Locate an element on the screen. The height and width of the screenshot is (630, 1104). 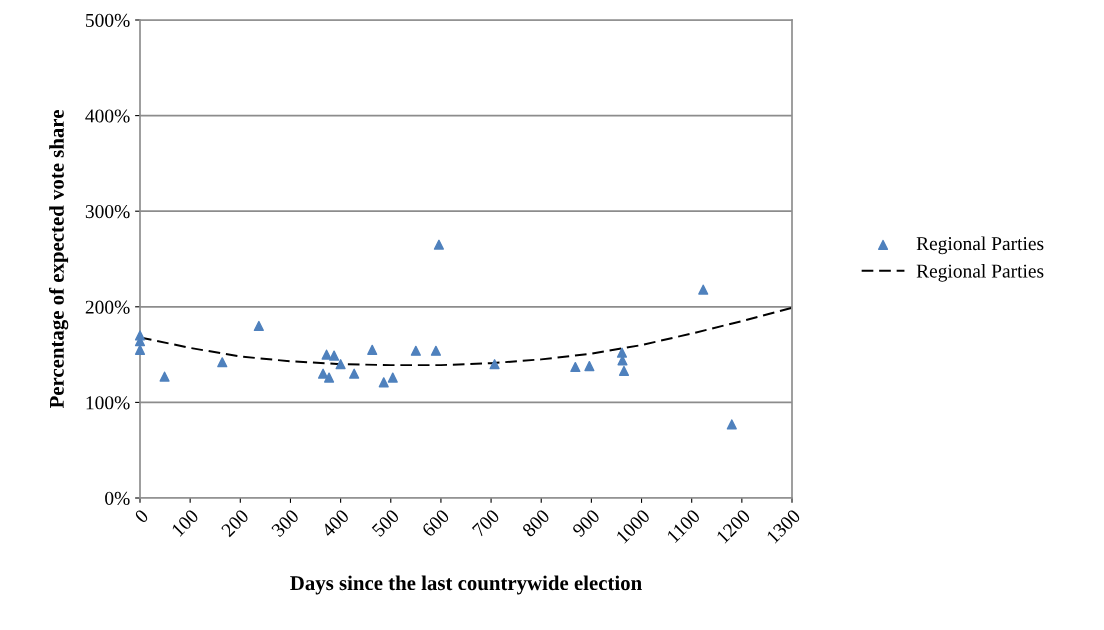
x-tick-label: 100 is located at coordinates (185, 522).